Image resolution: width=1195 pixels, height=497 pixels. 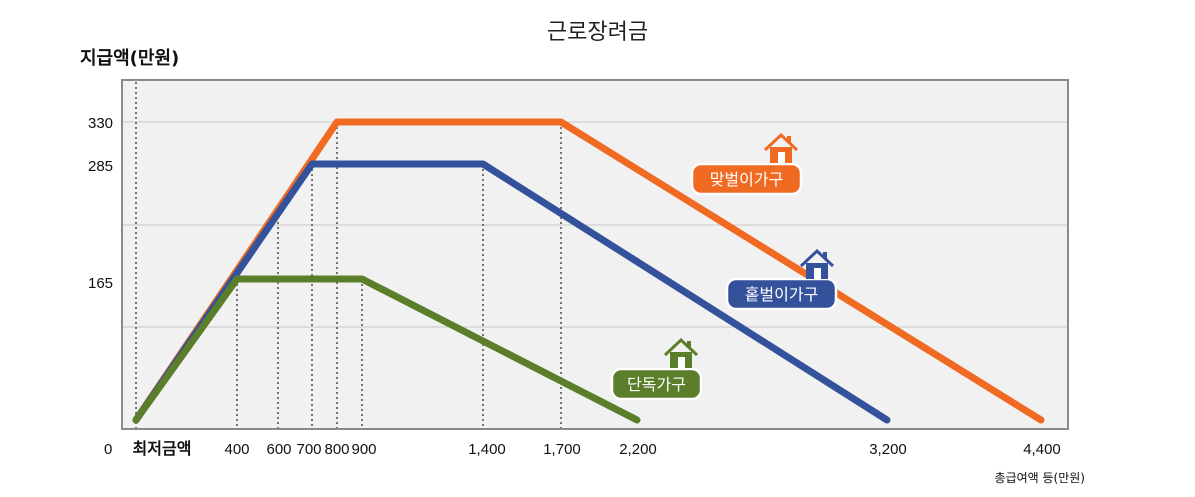 What do you see at coordinates (100, 123) in the screenshot?
I see `y-tick-label: 330` at bounding box center [100, 123].